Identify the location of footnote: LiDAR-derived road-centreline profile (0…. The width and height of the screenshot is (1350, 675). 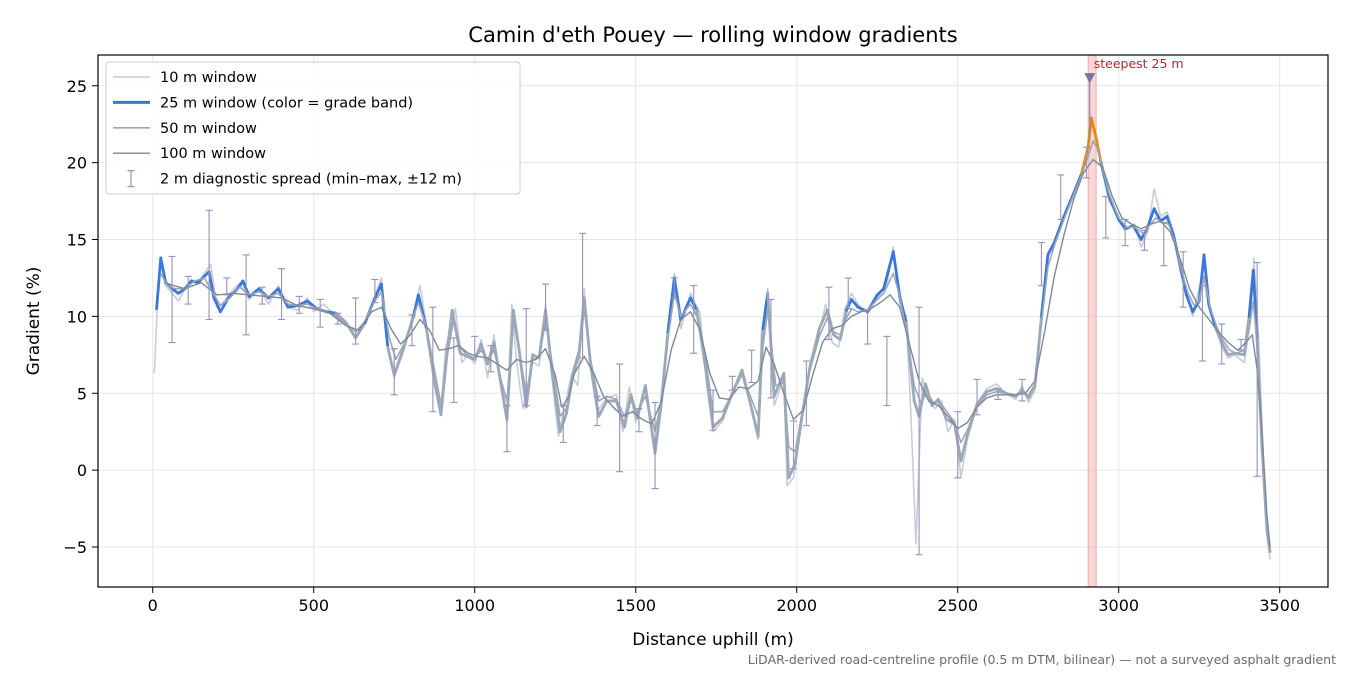
(1042, 659).